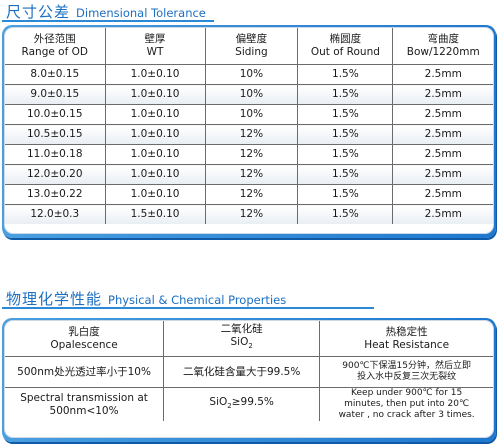  Describe the element at coordinates (85, 372) in the screenshot. I see `cell-opalescence-cn: 500nm处光透过率小于10%` at that location.